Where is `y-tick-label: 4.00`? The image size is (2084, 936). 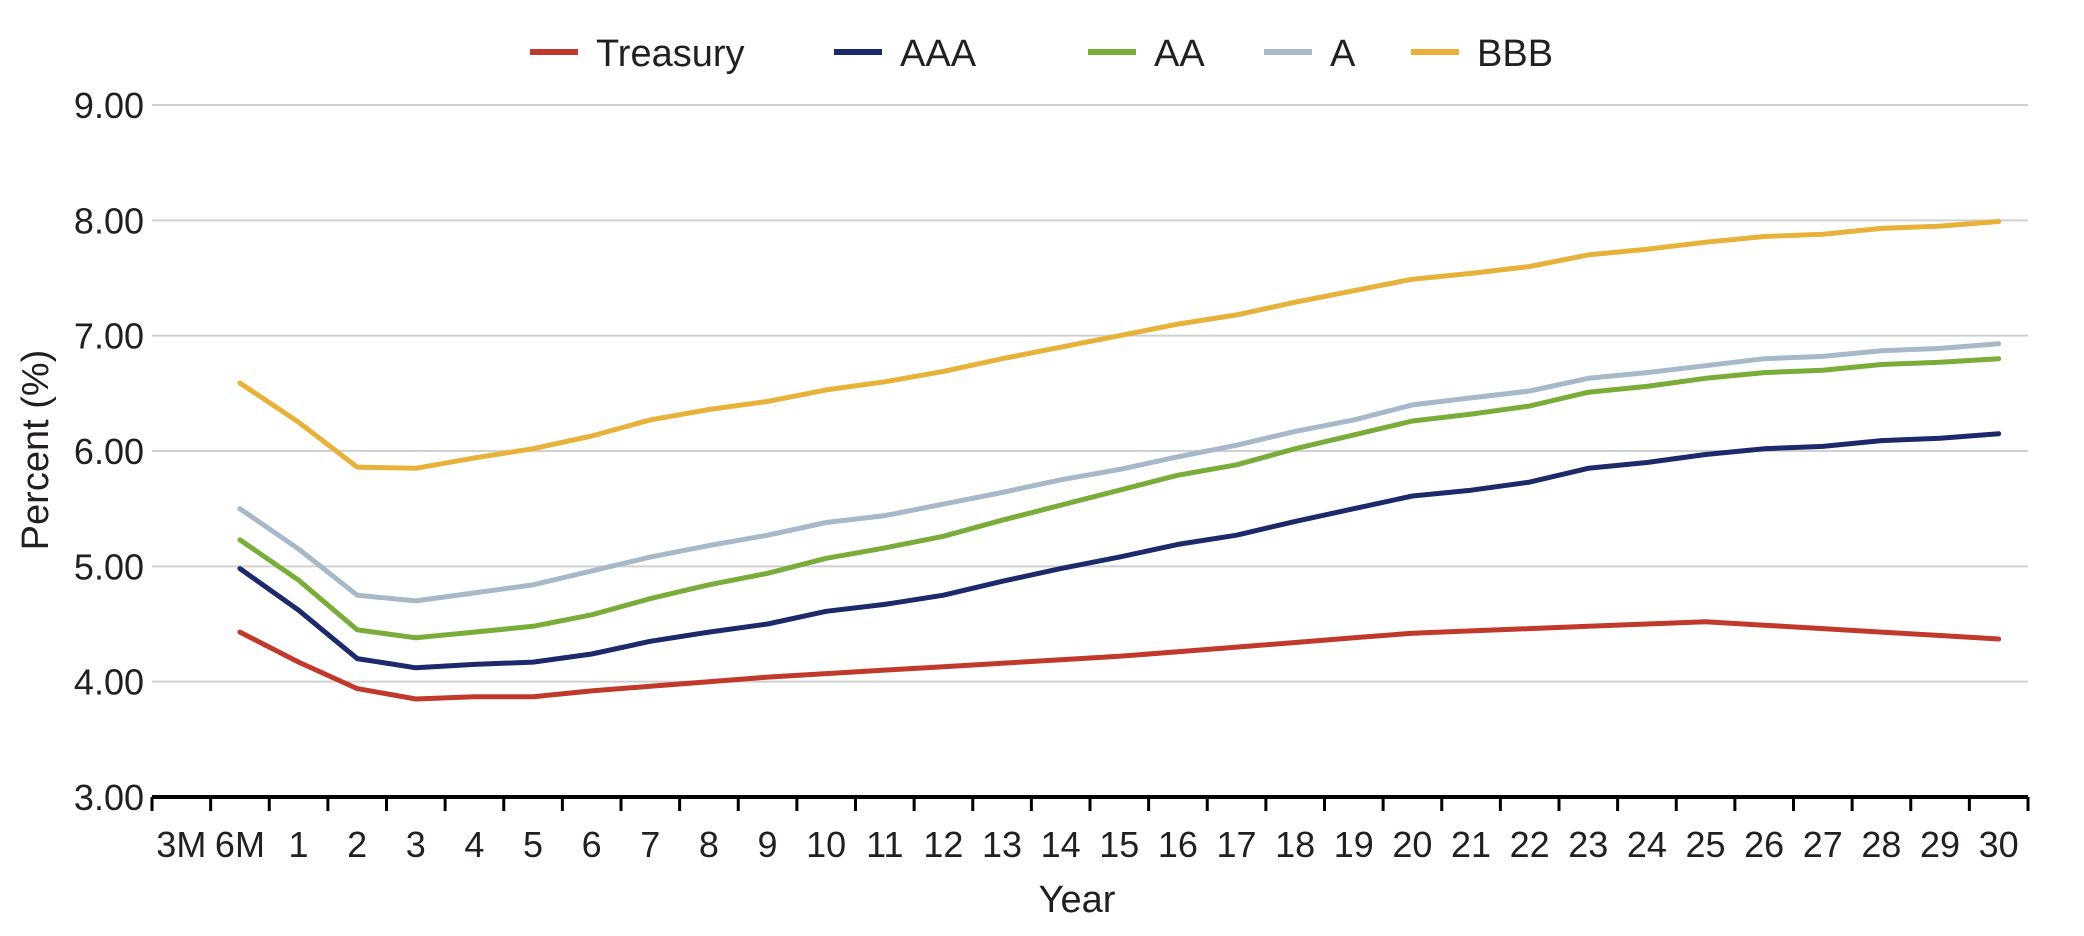 y-tick-label: 4.00 is located at coordinates (109, 682).